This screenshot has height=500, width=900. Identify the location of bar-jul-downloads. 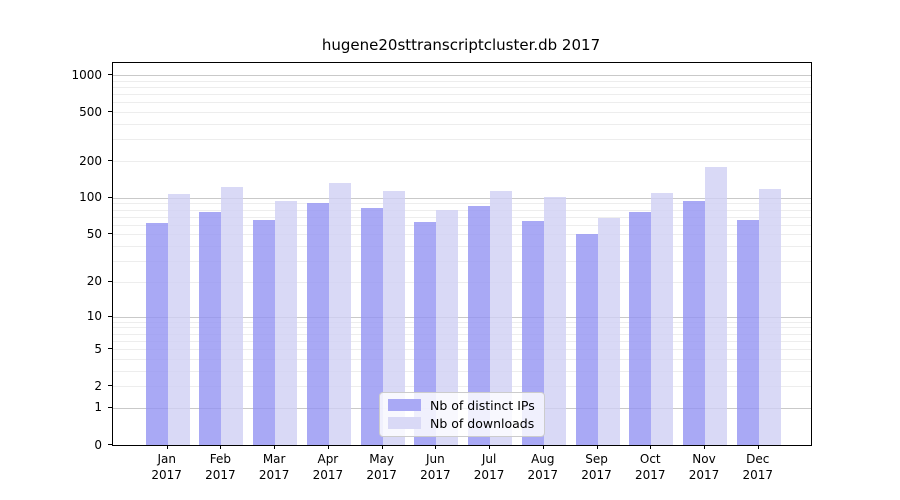
(501, 317).